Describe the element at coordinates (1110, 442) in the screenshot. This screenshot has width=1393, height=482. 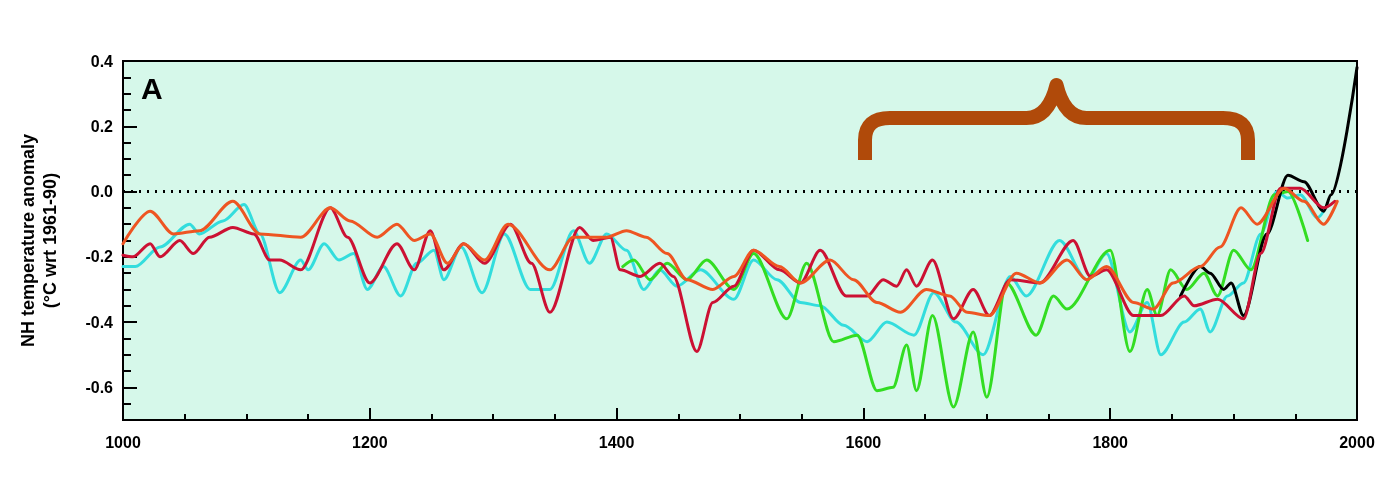
I see `x-tick-label: 1800` at that location.